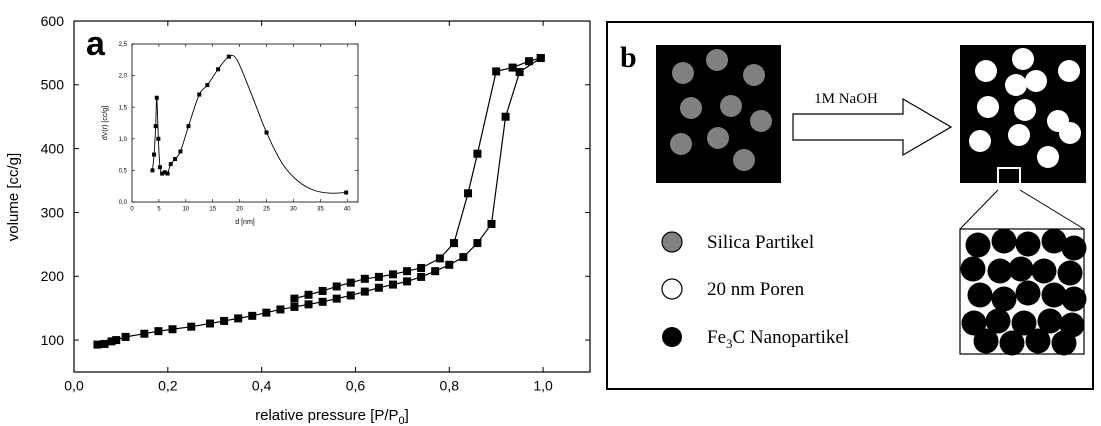 The width and height of the screenshot is (1101, 426). I want to click on fe3c-zoom-block, so click(1023, 292).